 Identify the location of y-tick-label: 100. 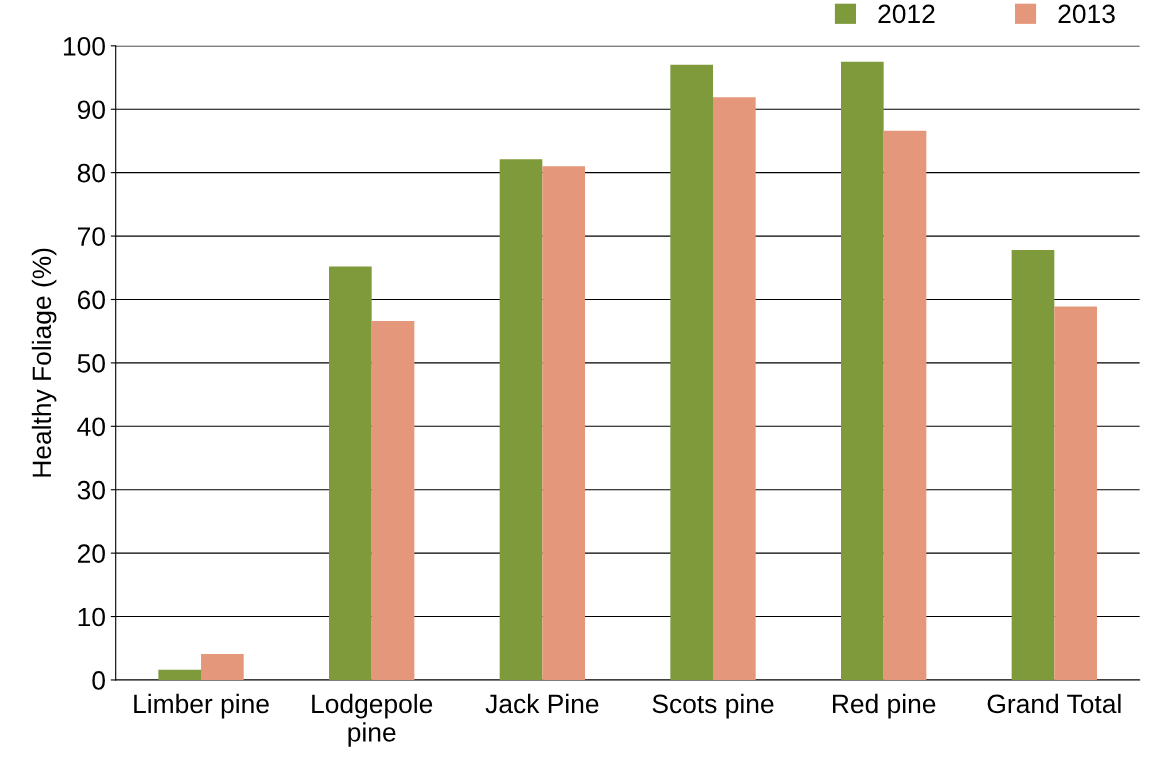
(84, 46).